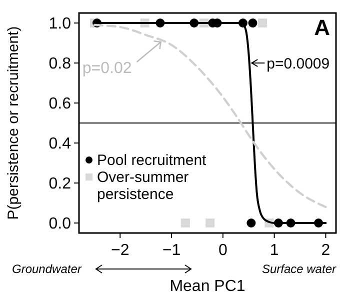 This screenshot has width=350, height=299. I want to click on y-tick-label: 0.6, so click(60, 104).